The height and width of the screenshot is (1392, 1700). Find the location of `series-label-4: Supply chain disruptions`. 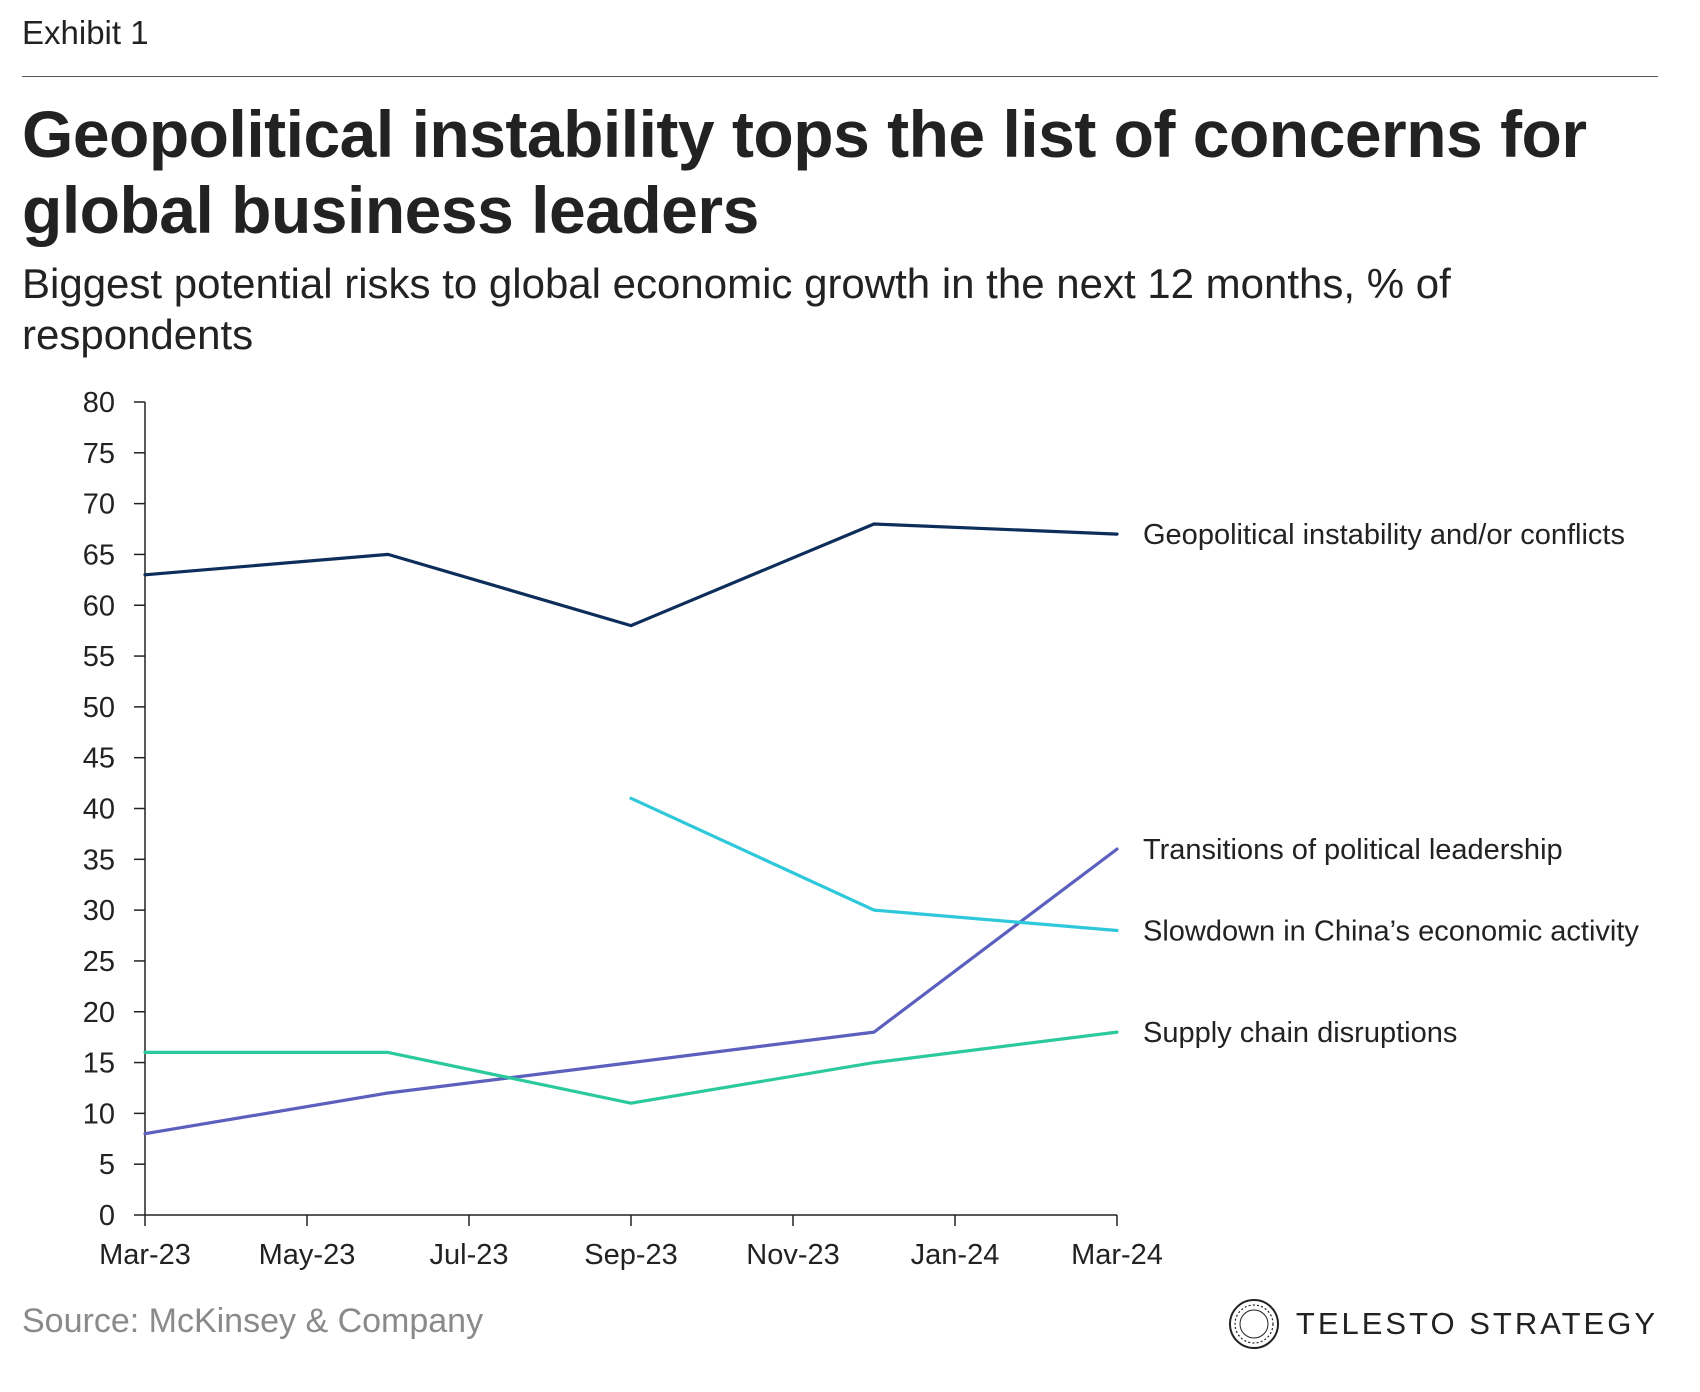

series-label-4: Supply chain disruptions is located at coordinates (1300, 1033).